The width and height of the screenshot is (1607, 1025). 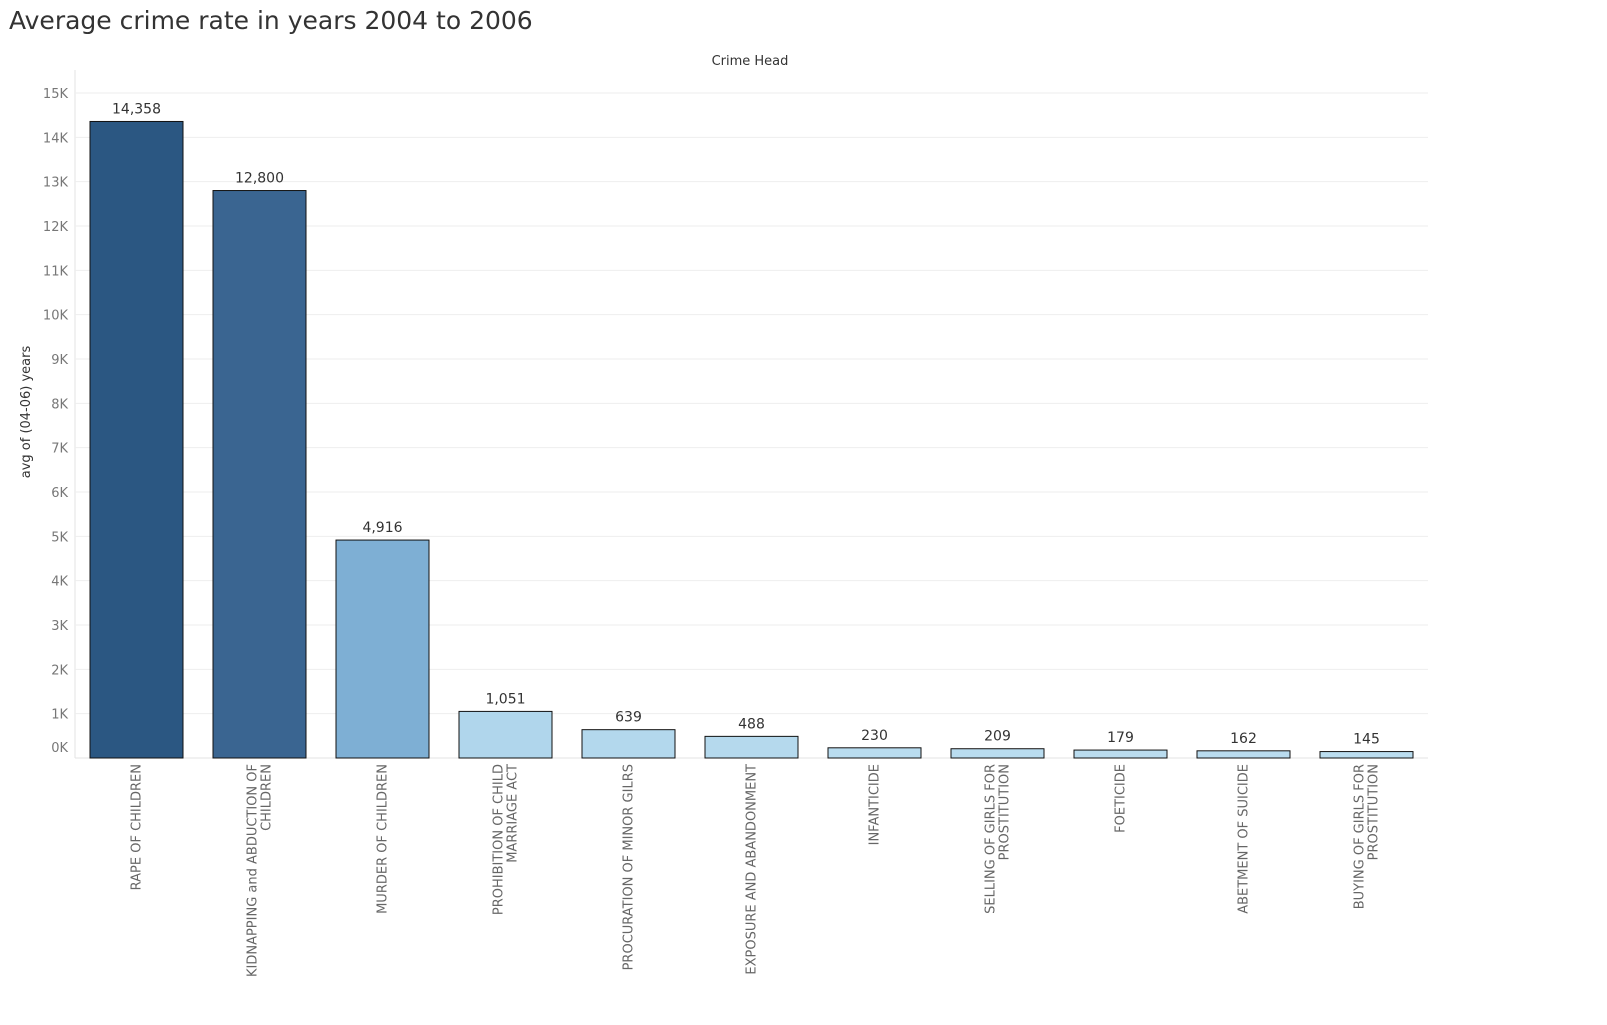 I want to click on y-tick-label: 7K, so click(x=59, y=449).